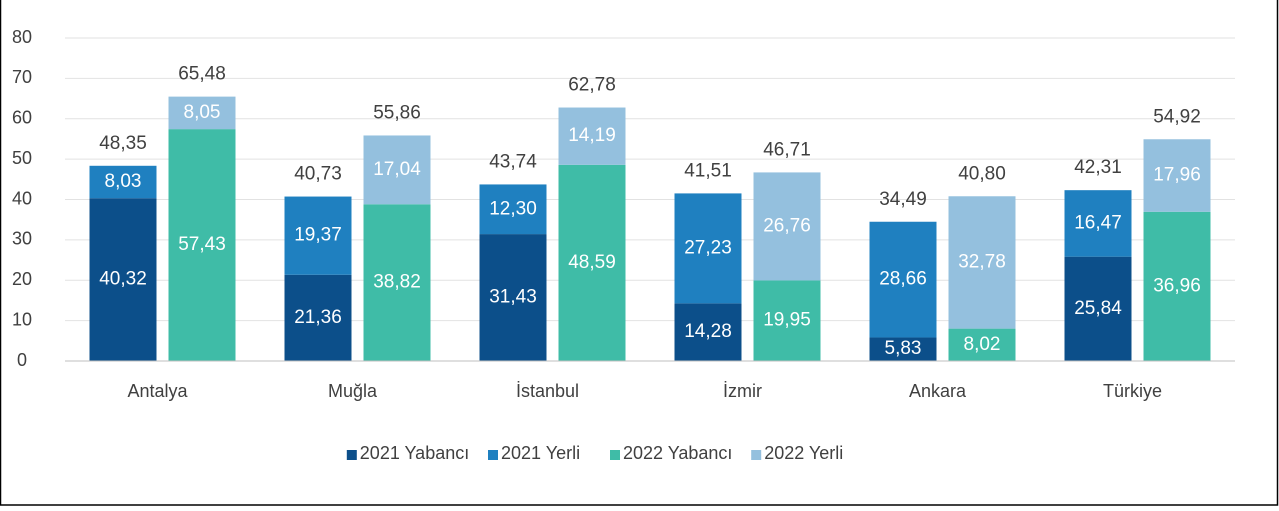  I want to click on total-label: 55,86, so click(397, 112).